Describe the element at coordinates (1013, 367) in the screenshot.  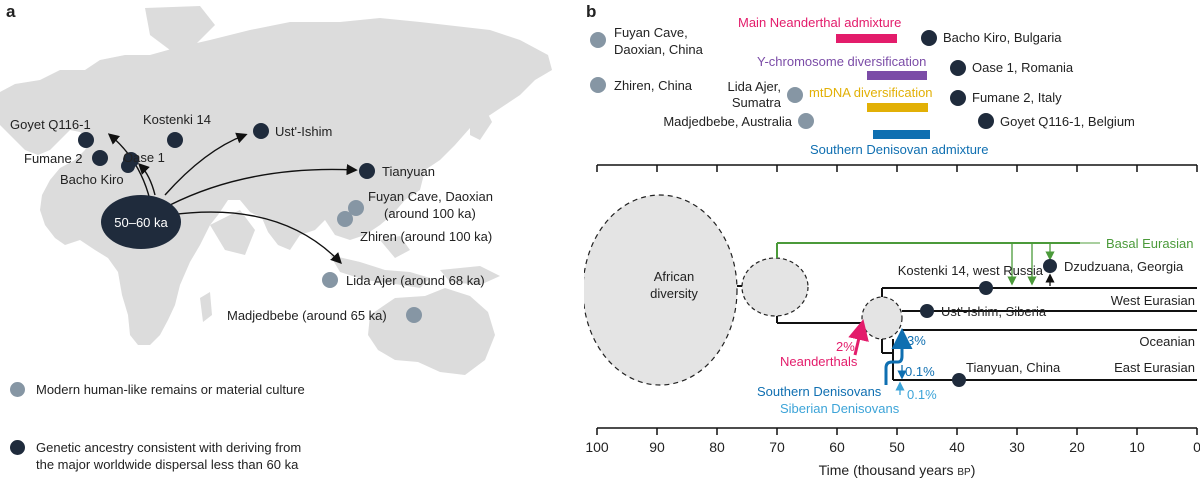
I see `tree-tianyuan-label: Tianyuan, China` at that location.